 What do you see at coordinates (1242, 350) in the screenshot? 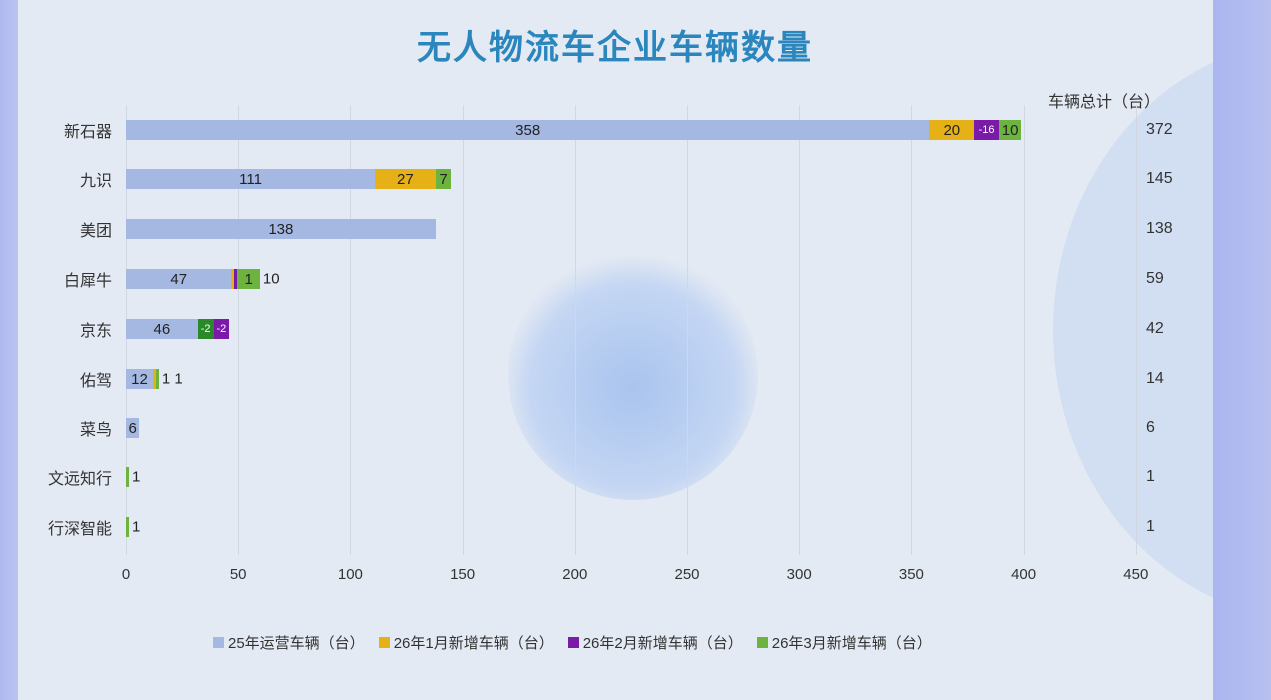
I see `frame-right` at bounding box center [1242, 350].